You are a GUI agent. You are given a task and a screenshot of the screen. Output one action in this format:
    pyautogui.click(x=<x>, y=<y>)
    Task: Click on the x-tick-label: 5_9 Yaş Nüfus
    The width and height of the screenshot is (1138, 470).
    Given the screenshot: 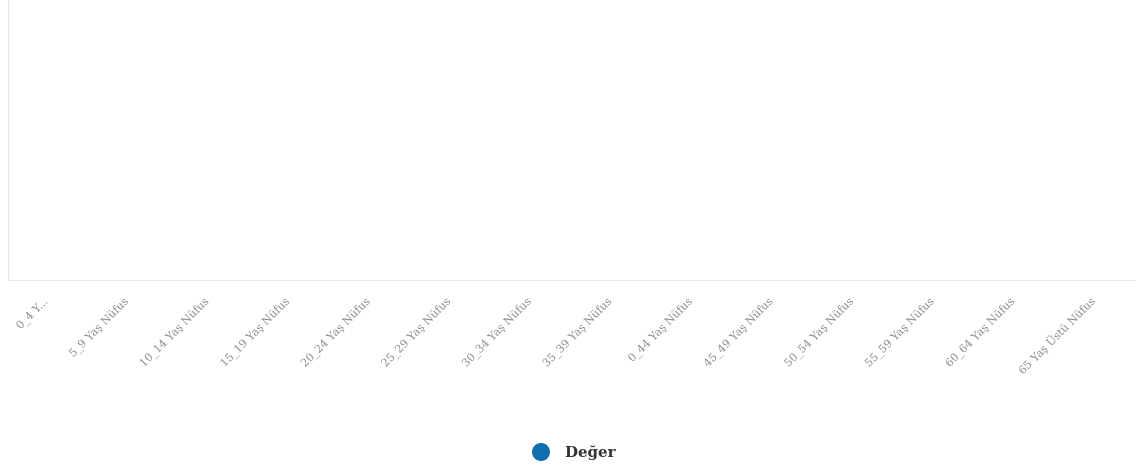 What is the action you would take?
    pyautogui.click(x=98, y=327)
    